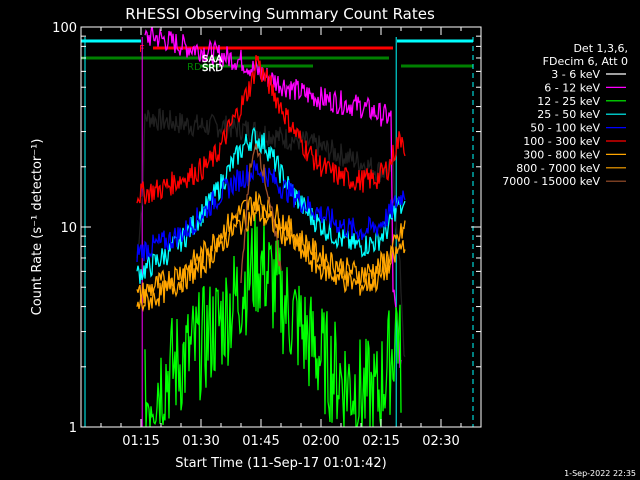 The height and width of the screenshot is (480, 640). I want to click on overlay-label-srd: SRD, so click(212, 68).